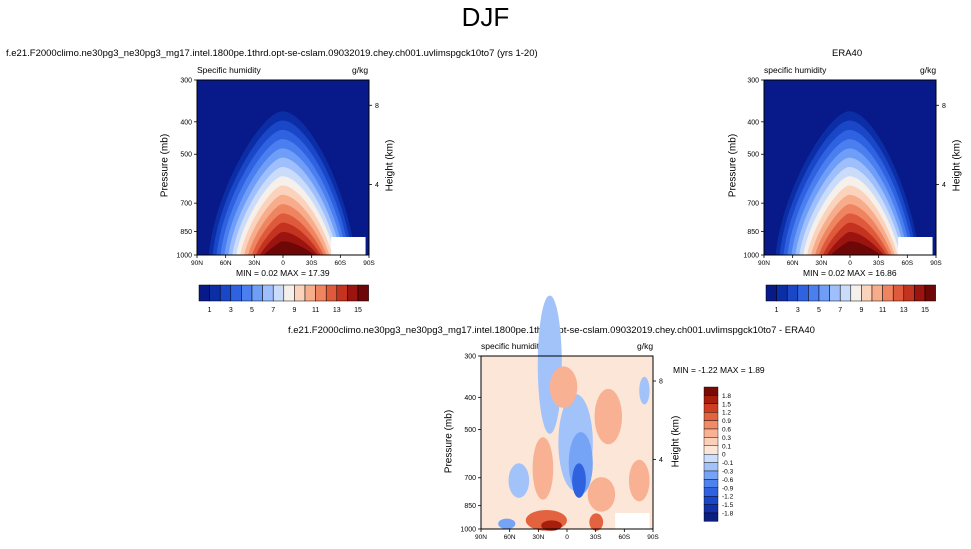 Image resolution: width=971 pixels, height=549 pixels. Describe the element at coordinates (567, 442) in the screenshot. I see `diff-frame` at that location.